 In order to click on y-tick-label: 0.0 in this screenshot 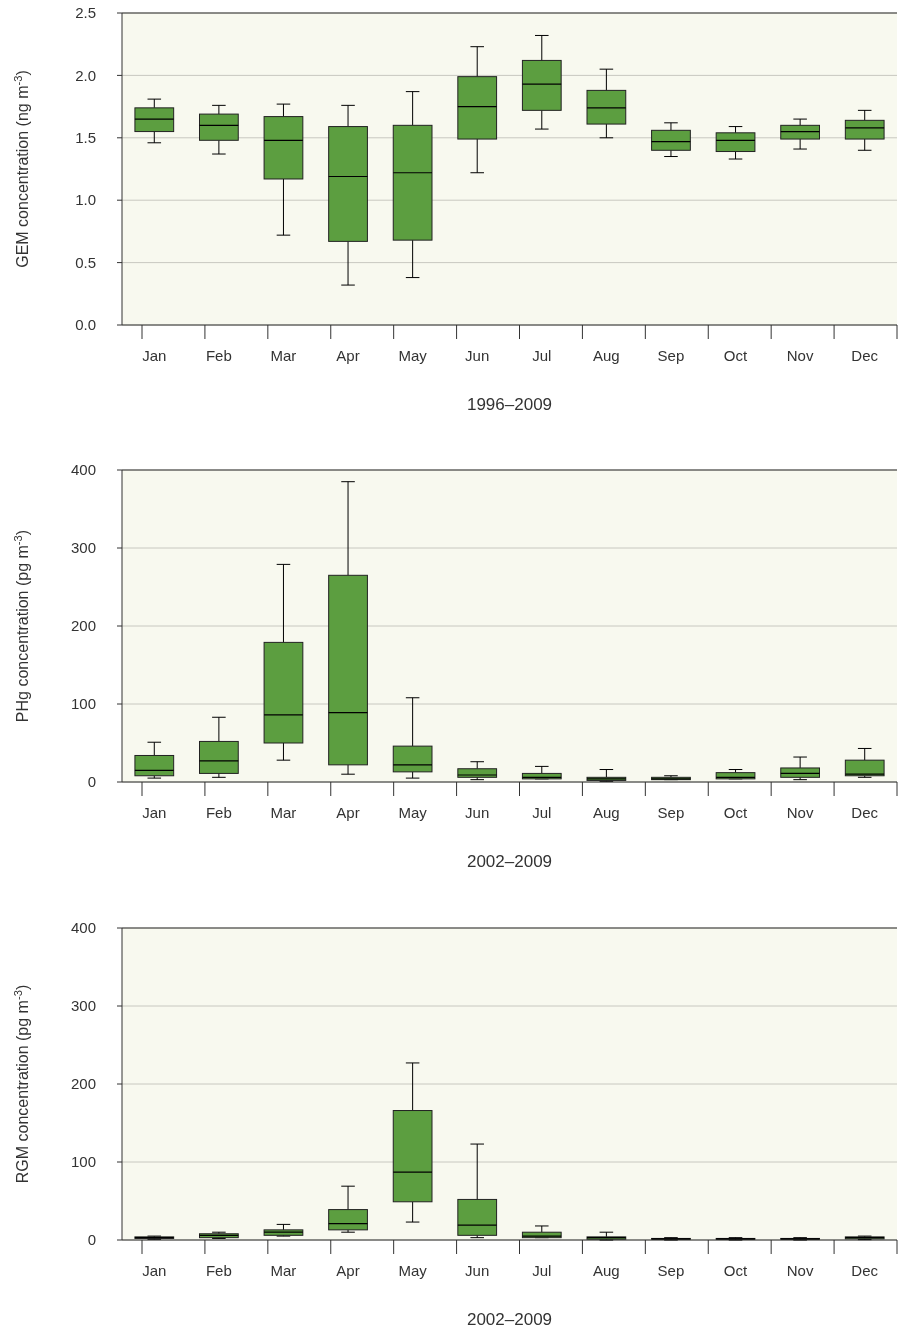, I will do `click(85, 325)`.